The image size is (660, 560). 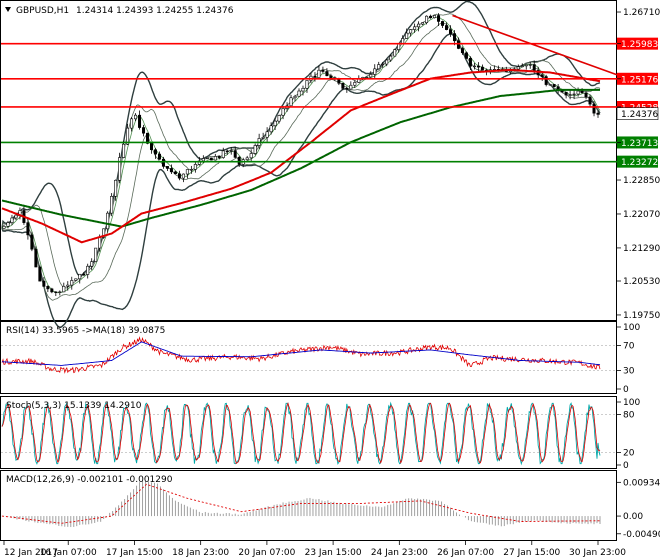 I want to click on stoch-panel-frame, so click(x=308, y=432).